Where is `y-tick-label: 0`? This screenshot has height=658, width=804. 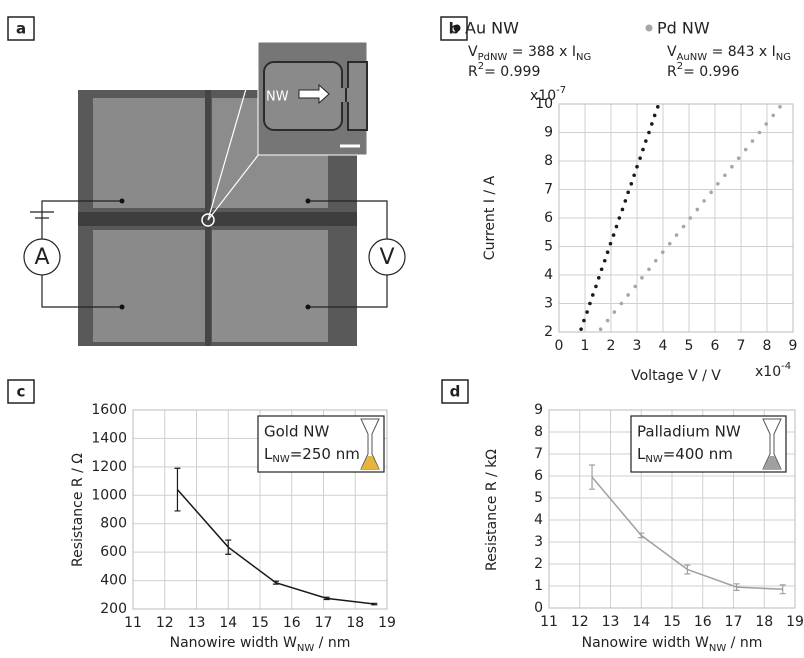
y-tick-label: 0 is located at coordinates (538, 608).